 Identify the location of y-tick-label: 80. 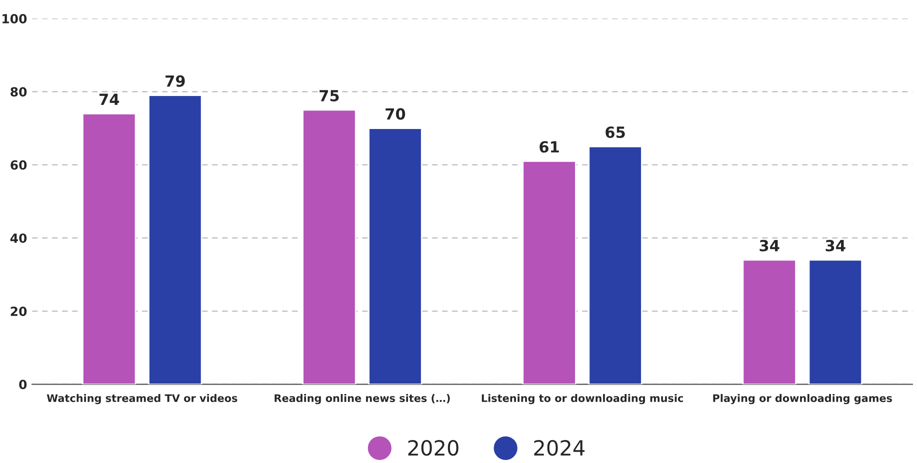
(18, 92).